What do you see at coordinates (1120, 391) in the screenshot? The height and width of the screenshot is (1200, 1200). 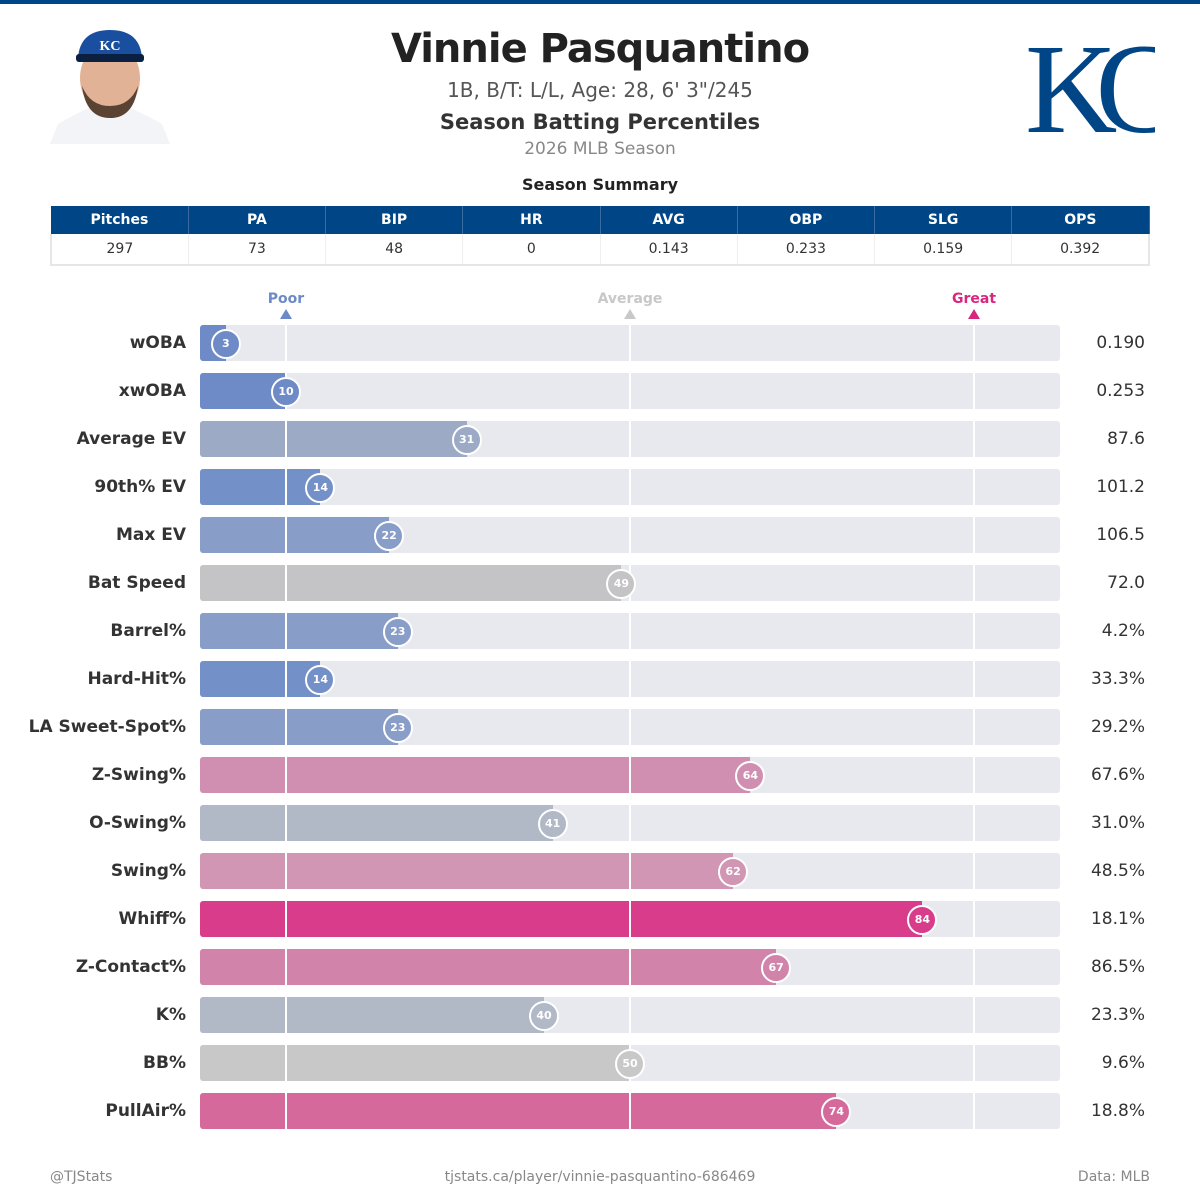 I see `metric-value: 0.253` at bounding box center [1120, 391].